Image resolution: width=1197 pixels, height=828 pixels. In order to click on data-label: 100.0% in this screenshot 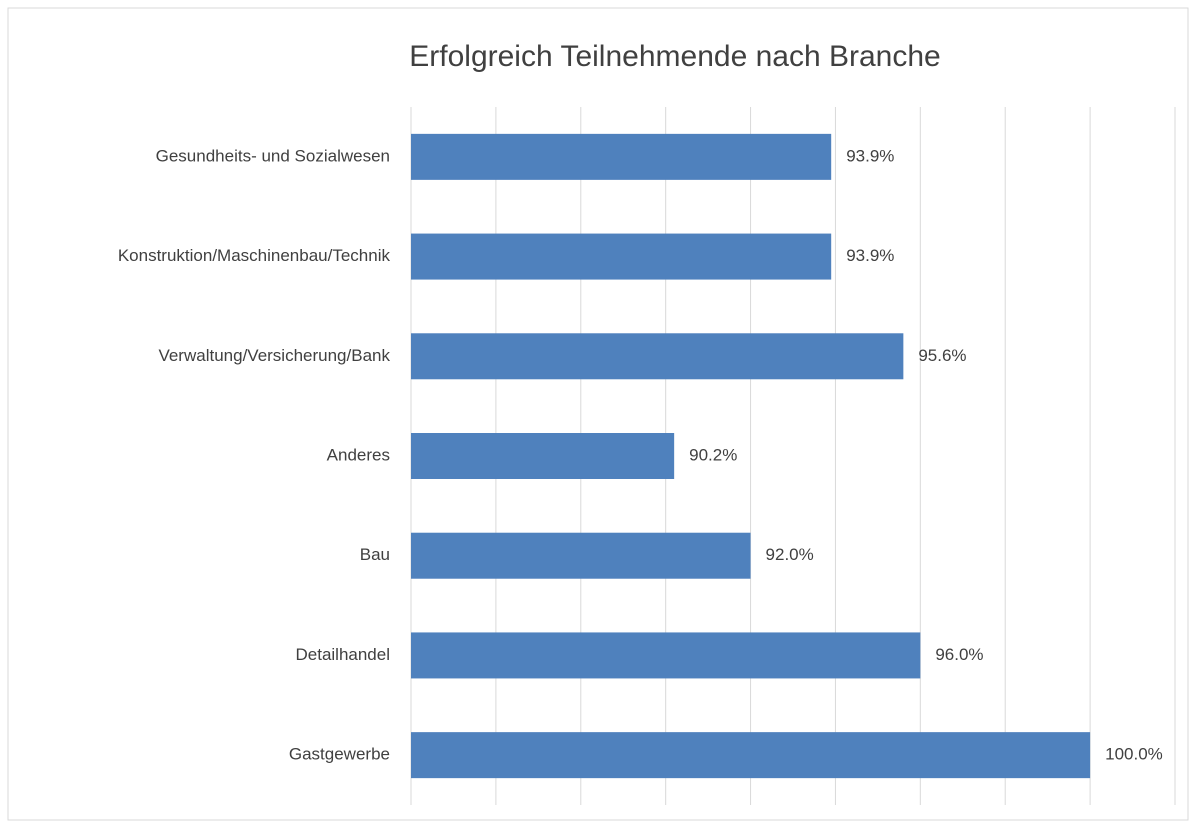, I will do `click(1134, 754)`.